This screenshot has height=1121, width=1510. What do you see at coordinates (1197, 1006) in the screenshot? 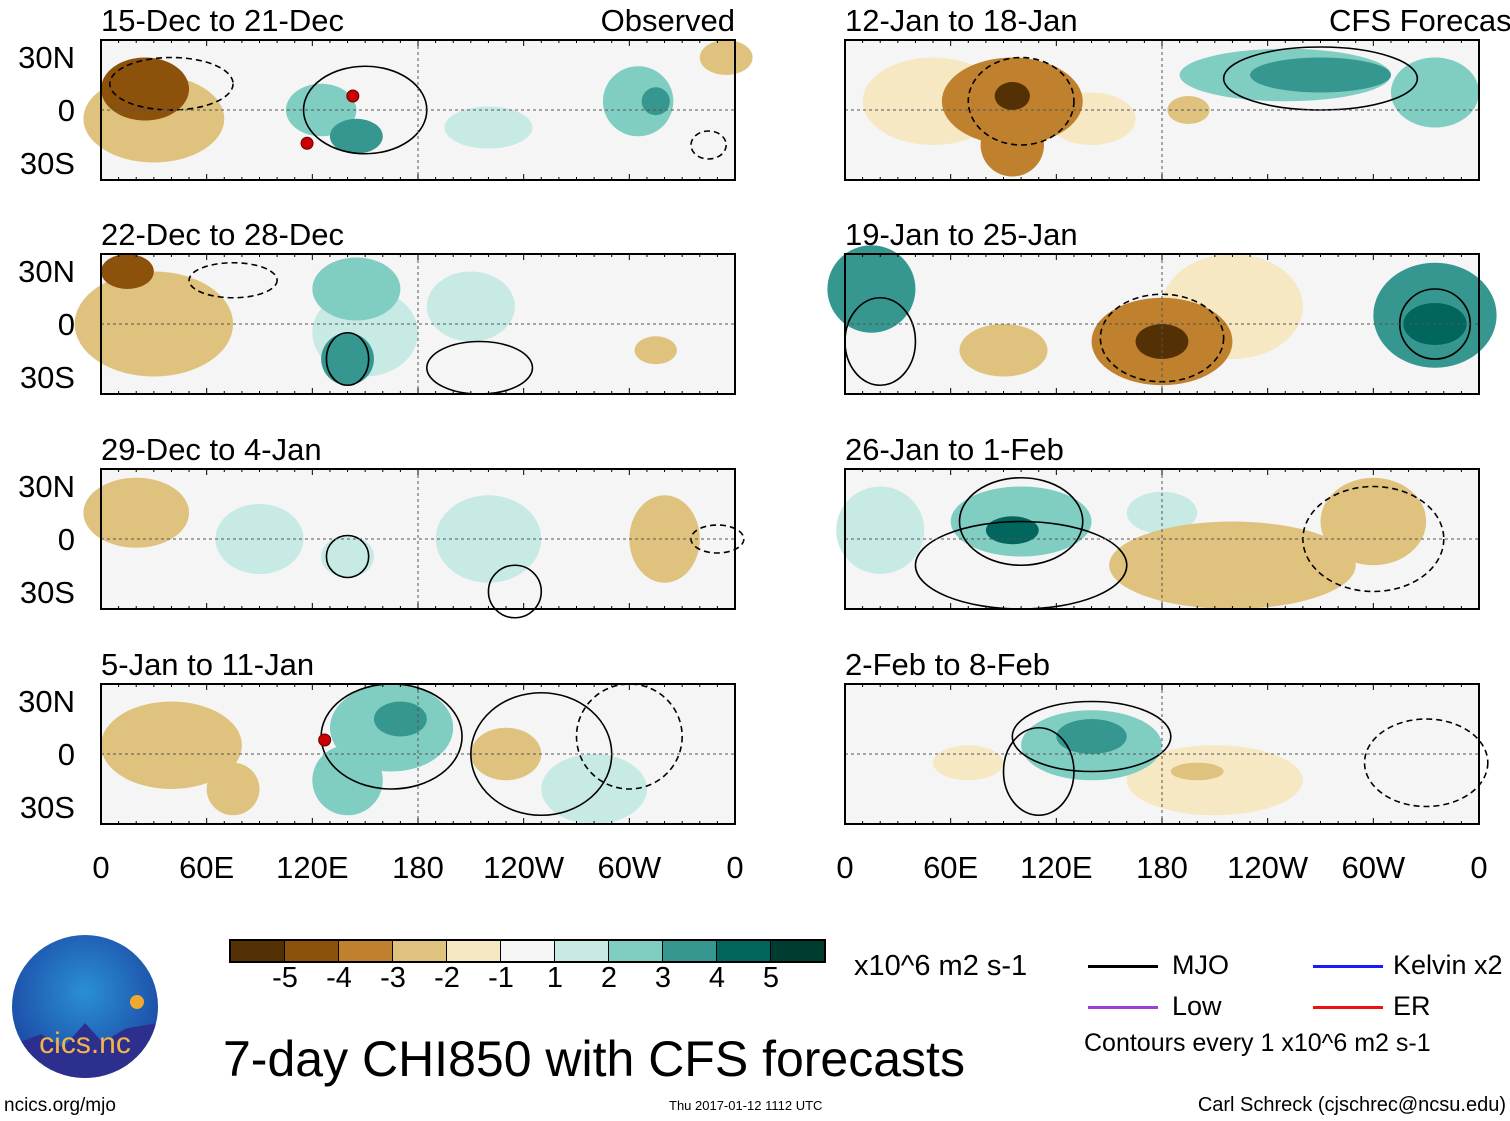
I see `legend-low: Low` at bounding box center [1197, 1006].